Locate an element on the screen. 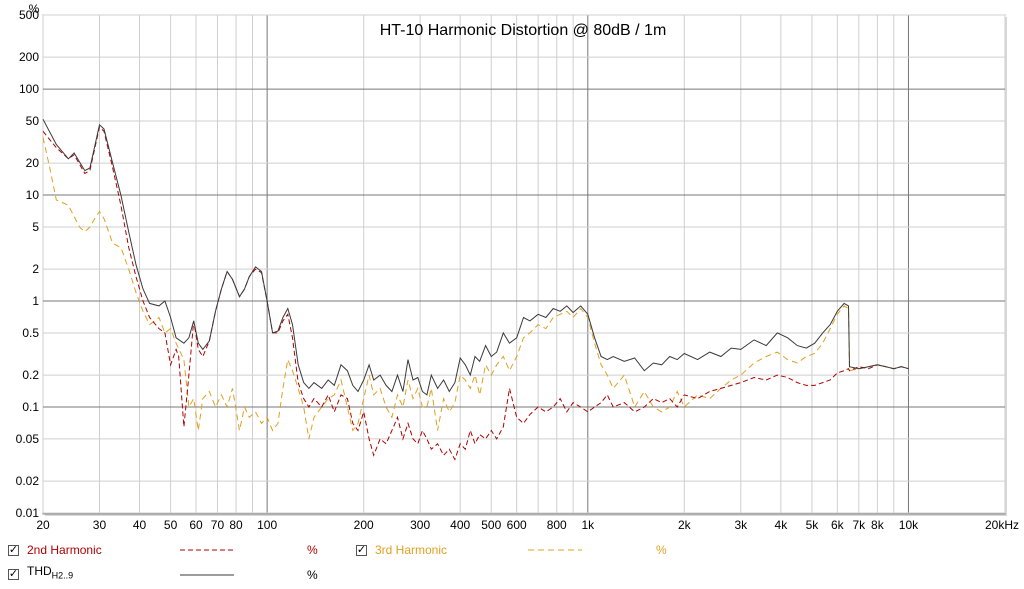 This screenshot has height=589, width=1024. x-tick-label: 1k is located at coordinates (588, 525).